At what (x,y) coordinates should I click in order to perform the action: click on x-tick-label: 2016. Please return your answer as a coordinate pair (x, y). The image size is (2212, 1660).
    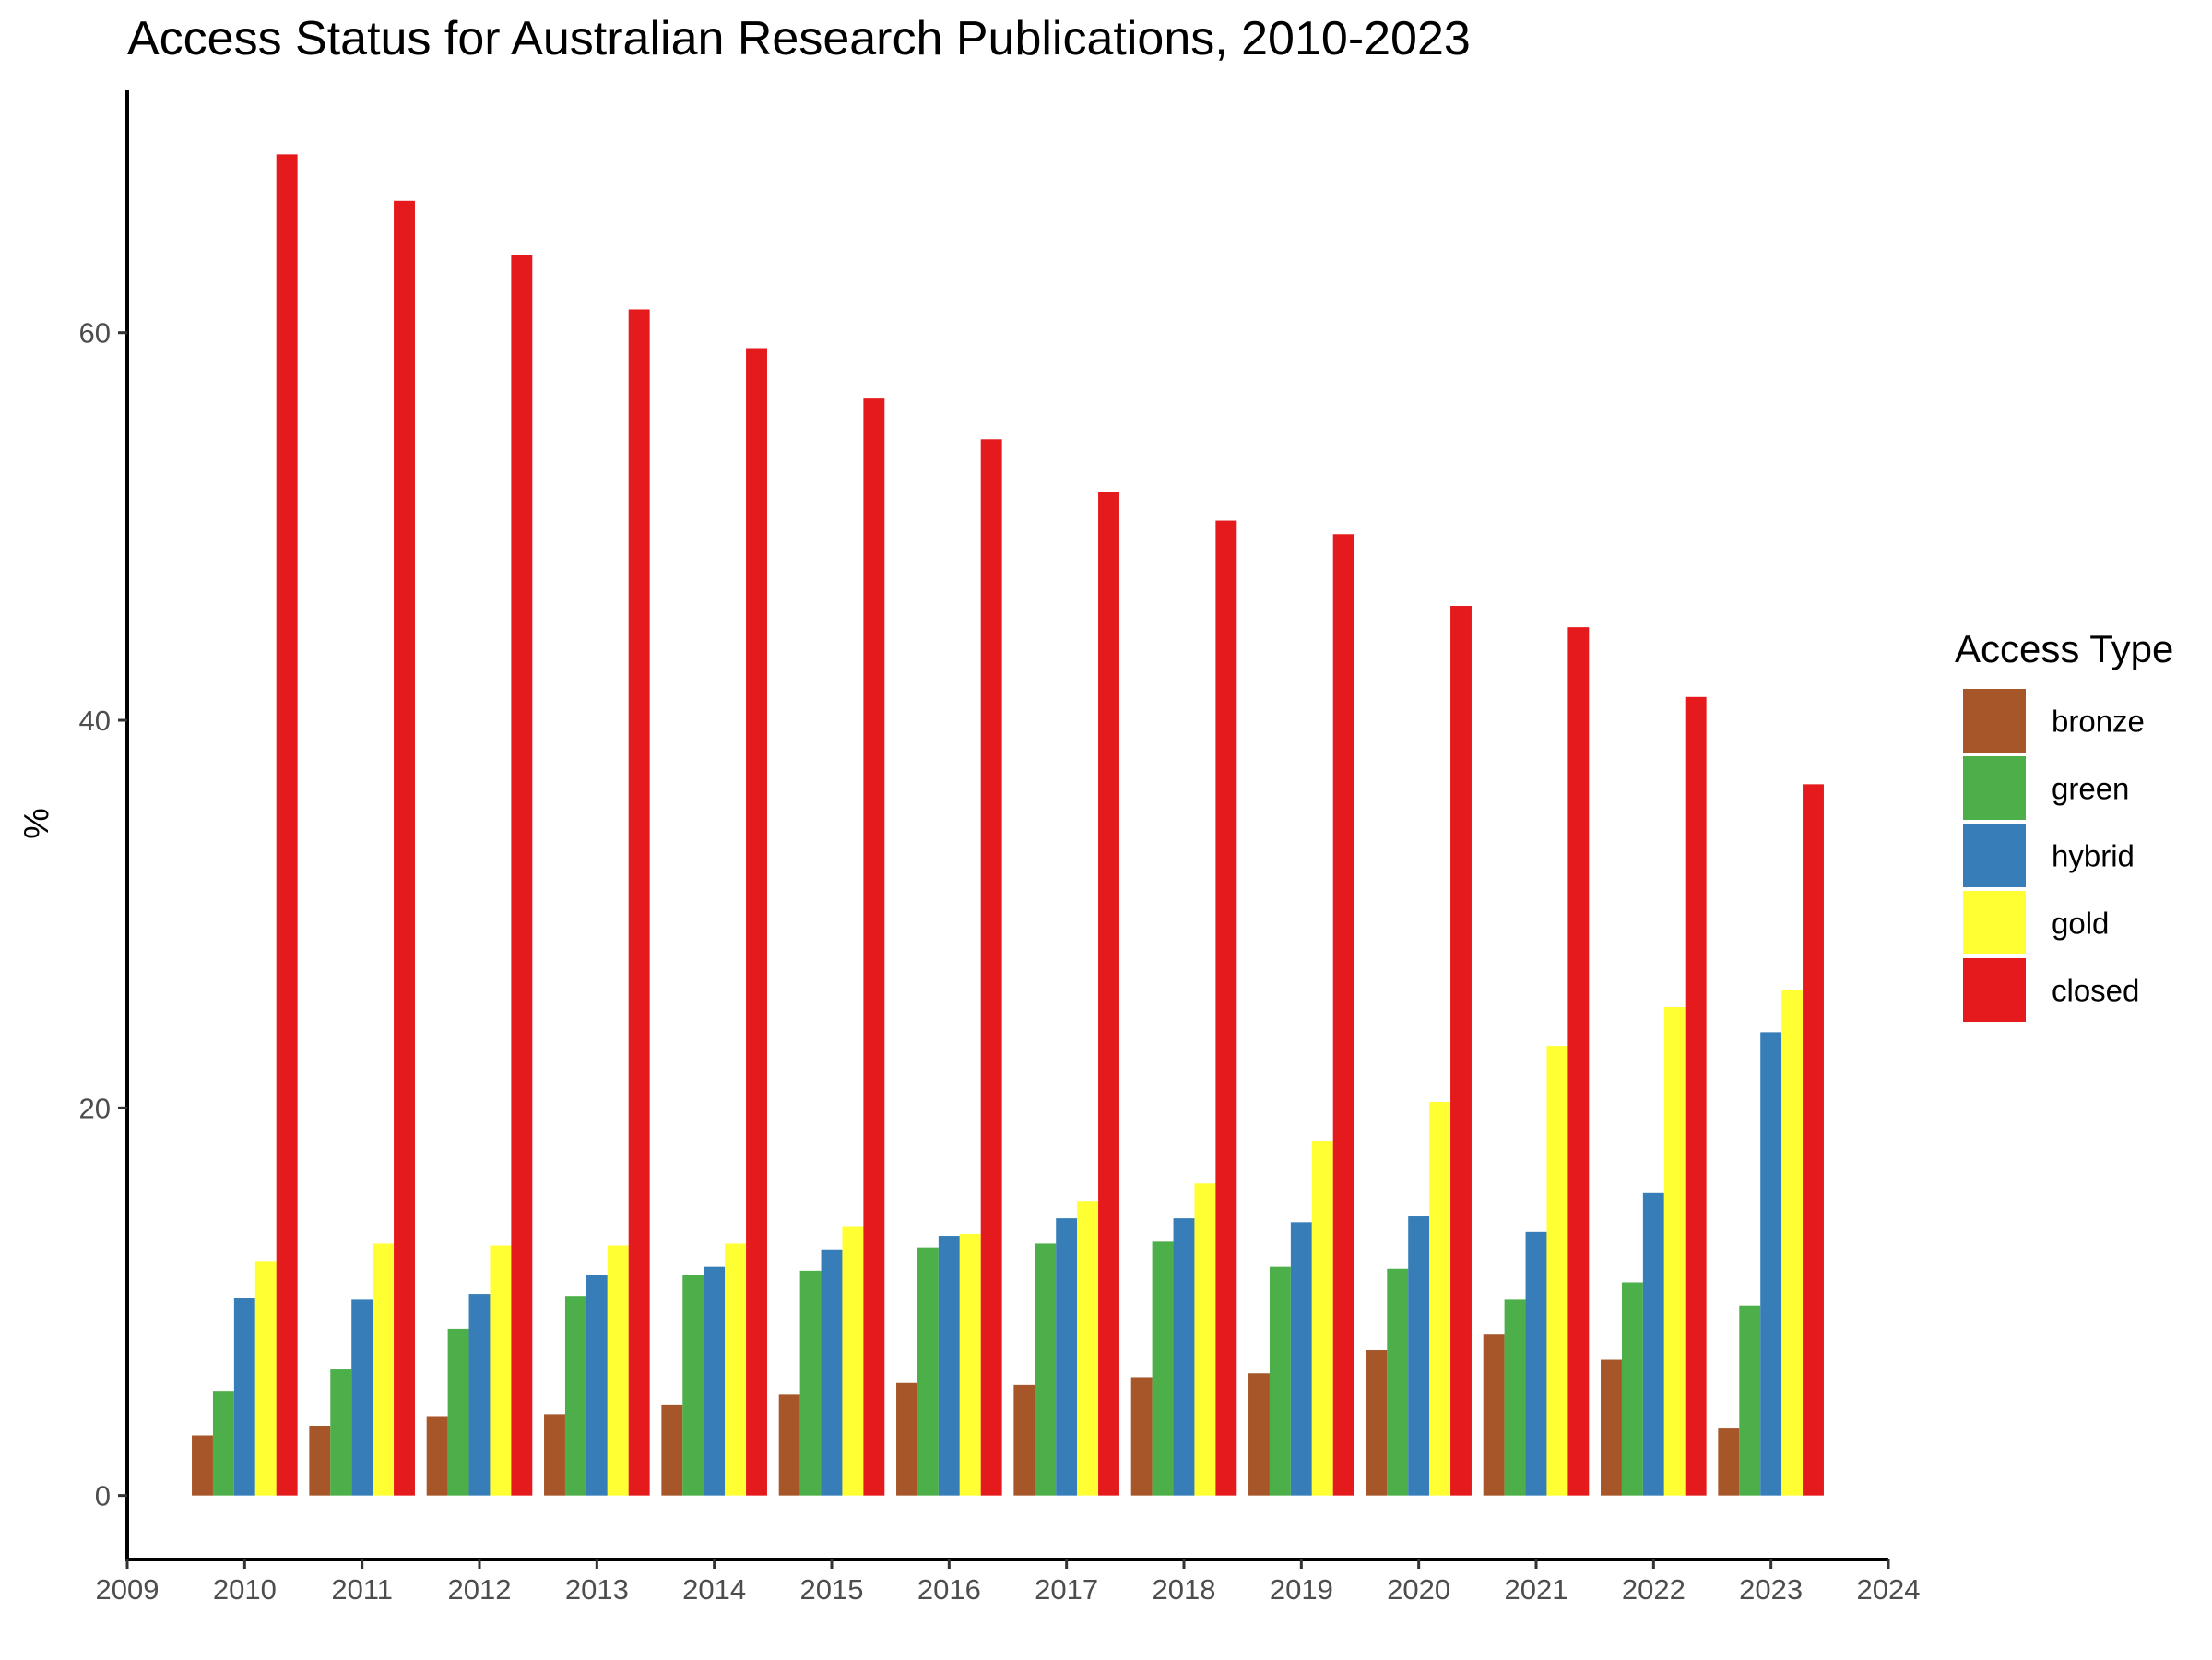
    Looking at the image, I should click on (949, 1589).